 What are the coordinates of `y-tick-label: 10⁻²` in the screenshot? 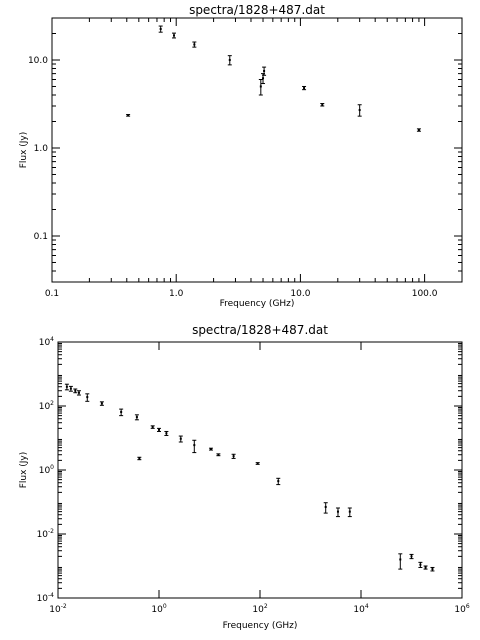 It's located at (46, 534).